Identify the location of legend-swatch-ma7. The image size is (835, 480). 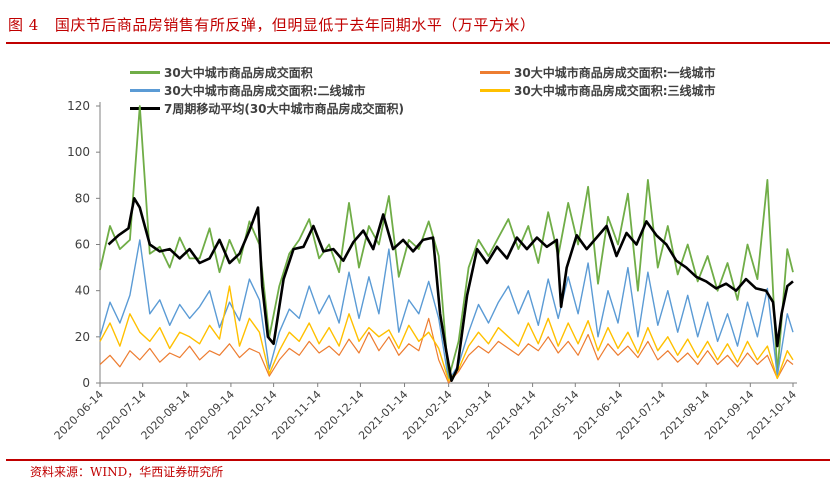
(145, 108).